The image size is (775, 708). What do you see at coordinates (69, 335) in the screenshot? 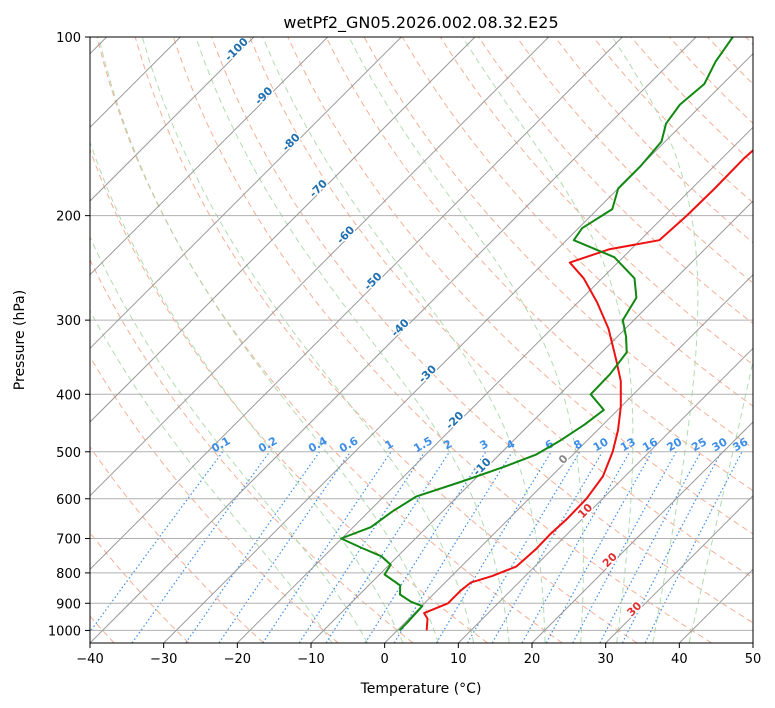
I see `y-axis: 100 200 300 400 500 600 700 800 900 1000` at bounding box center [69, 335].